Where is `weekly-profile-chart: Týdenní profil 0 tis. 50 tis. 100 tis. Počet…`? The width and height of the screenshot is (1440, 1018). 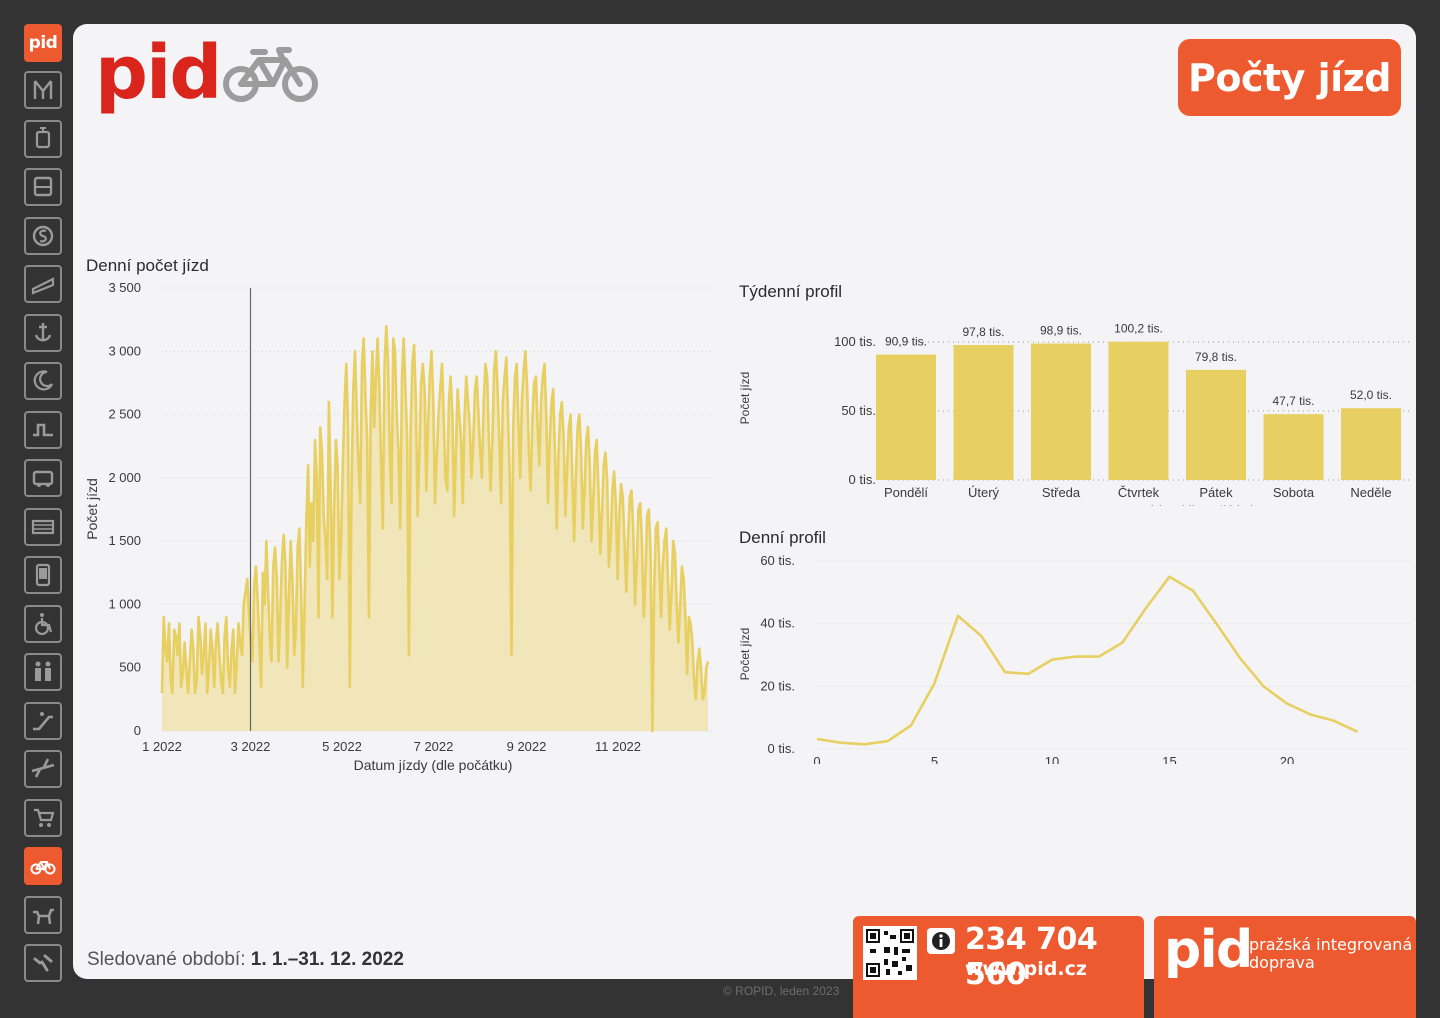 weekly-profile-chart: Týdenní profil 0 tis. 50 tis. 100 tis. Počet… is located at coordinates (1075, 394).